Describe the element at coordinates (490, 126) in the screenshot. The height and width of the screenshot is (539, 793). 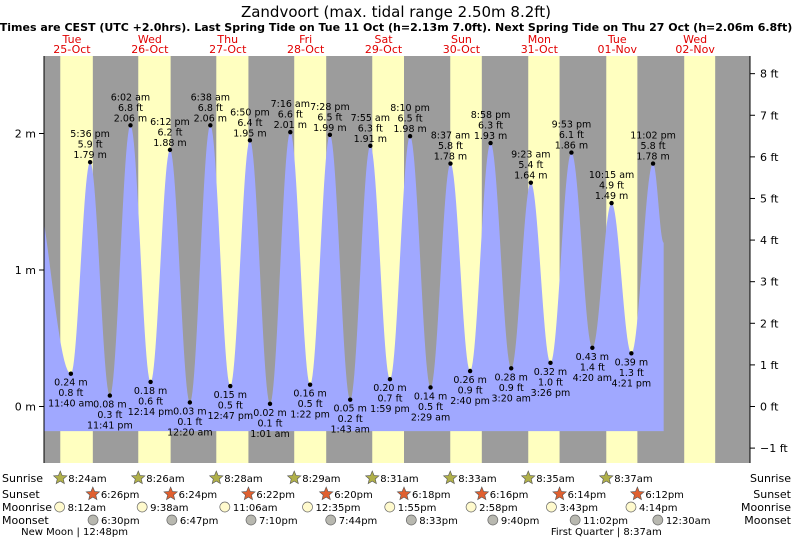
I see `high-tide-label: 6.3 ft` at that location.